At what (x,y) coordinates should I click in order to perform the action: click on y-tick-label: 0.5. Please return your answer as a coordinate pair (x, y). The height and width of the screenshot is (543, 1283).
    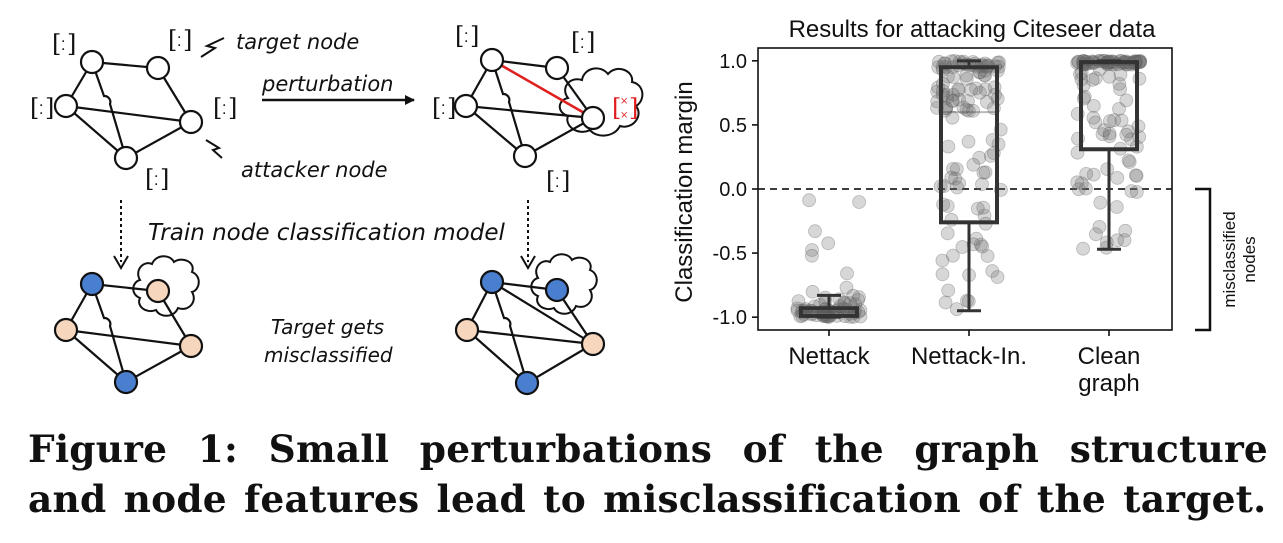
    Looking at the image, I should click on (733, 126).